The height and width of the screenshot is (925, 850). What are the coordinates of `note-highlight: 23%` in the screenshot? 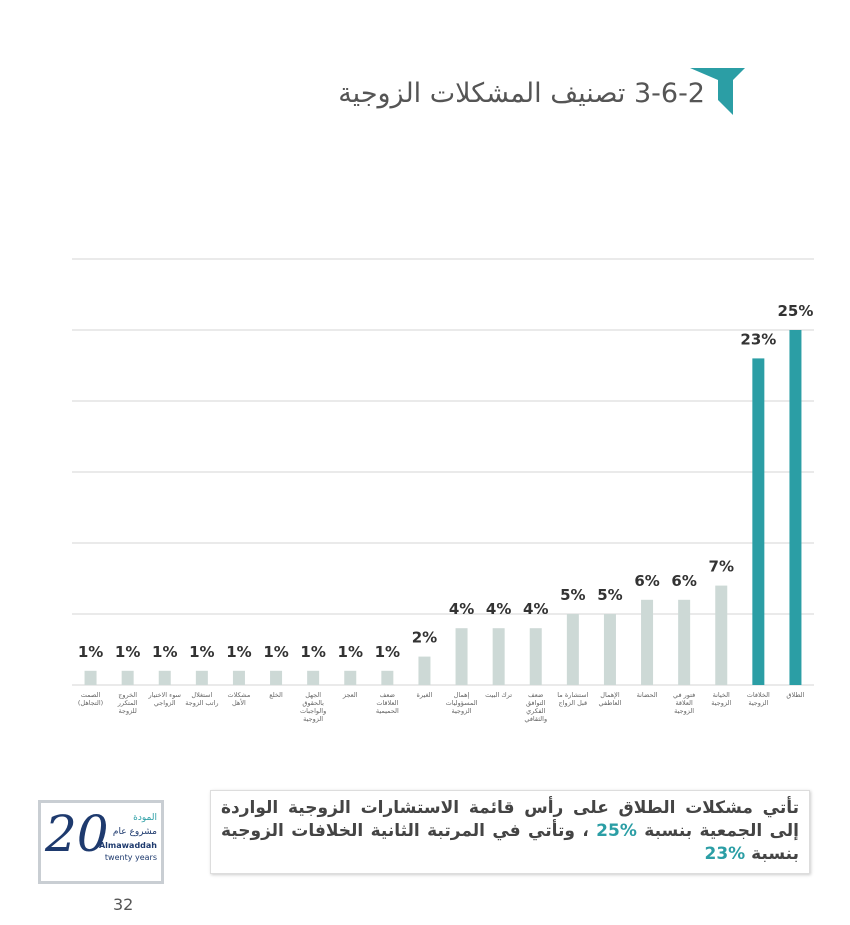 It's located at (725, 854).